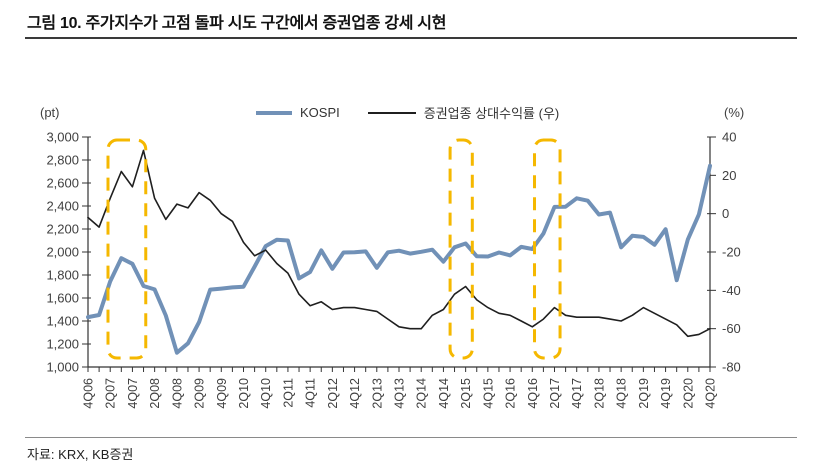 This screenshot has width=818, height=476. I want to click on x-axis-tick-label: 4Q14, so click(444, 393).